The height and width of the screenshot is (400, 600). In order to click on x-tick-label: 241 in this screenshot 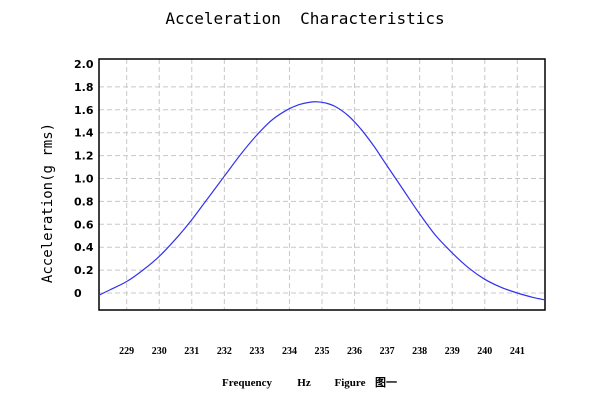, I will do `click(517, 351)`.